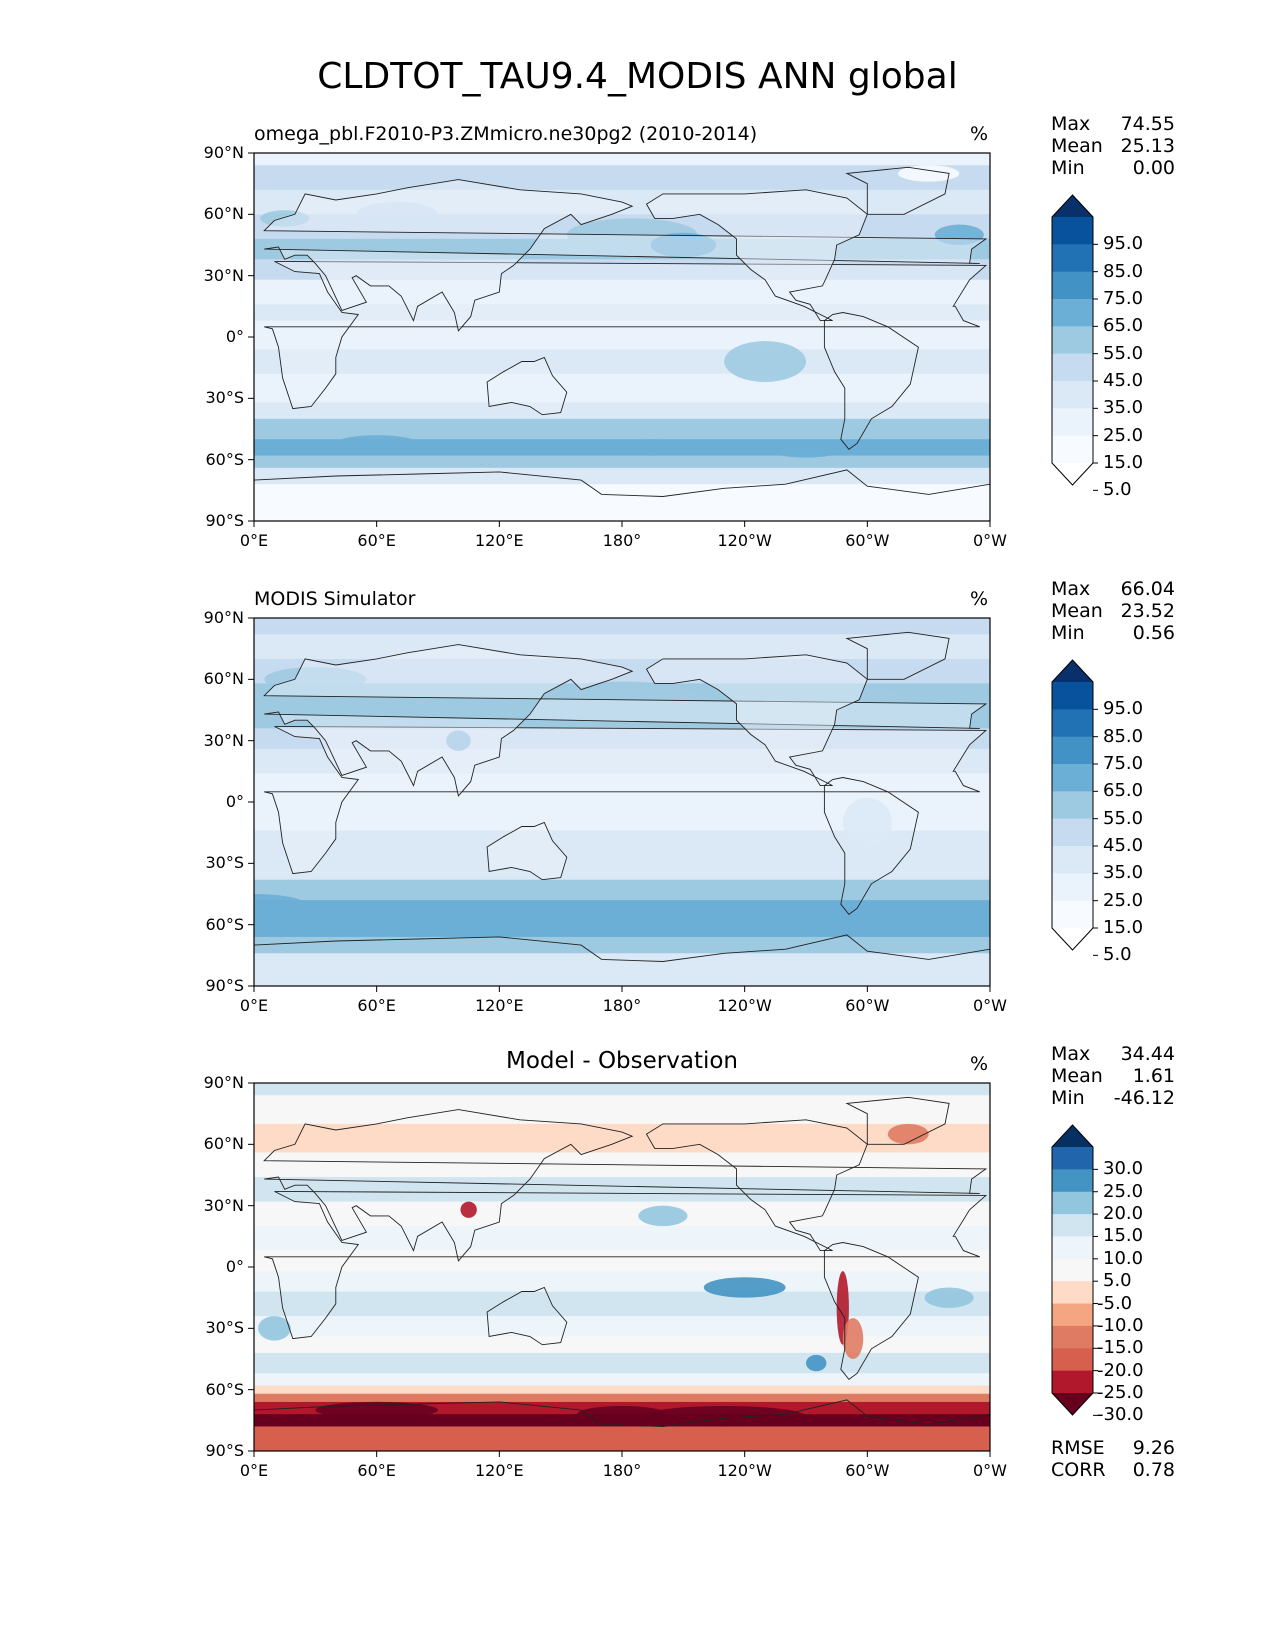  I want to click on colorbar-label: 85.0, so click(1123, 736).